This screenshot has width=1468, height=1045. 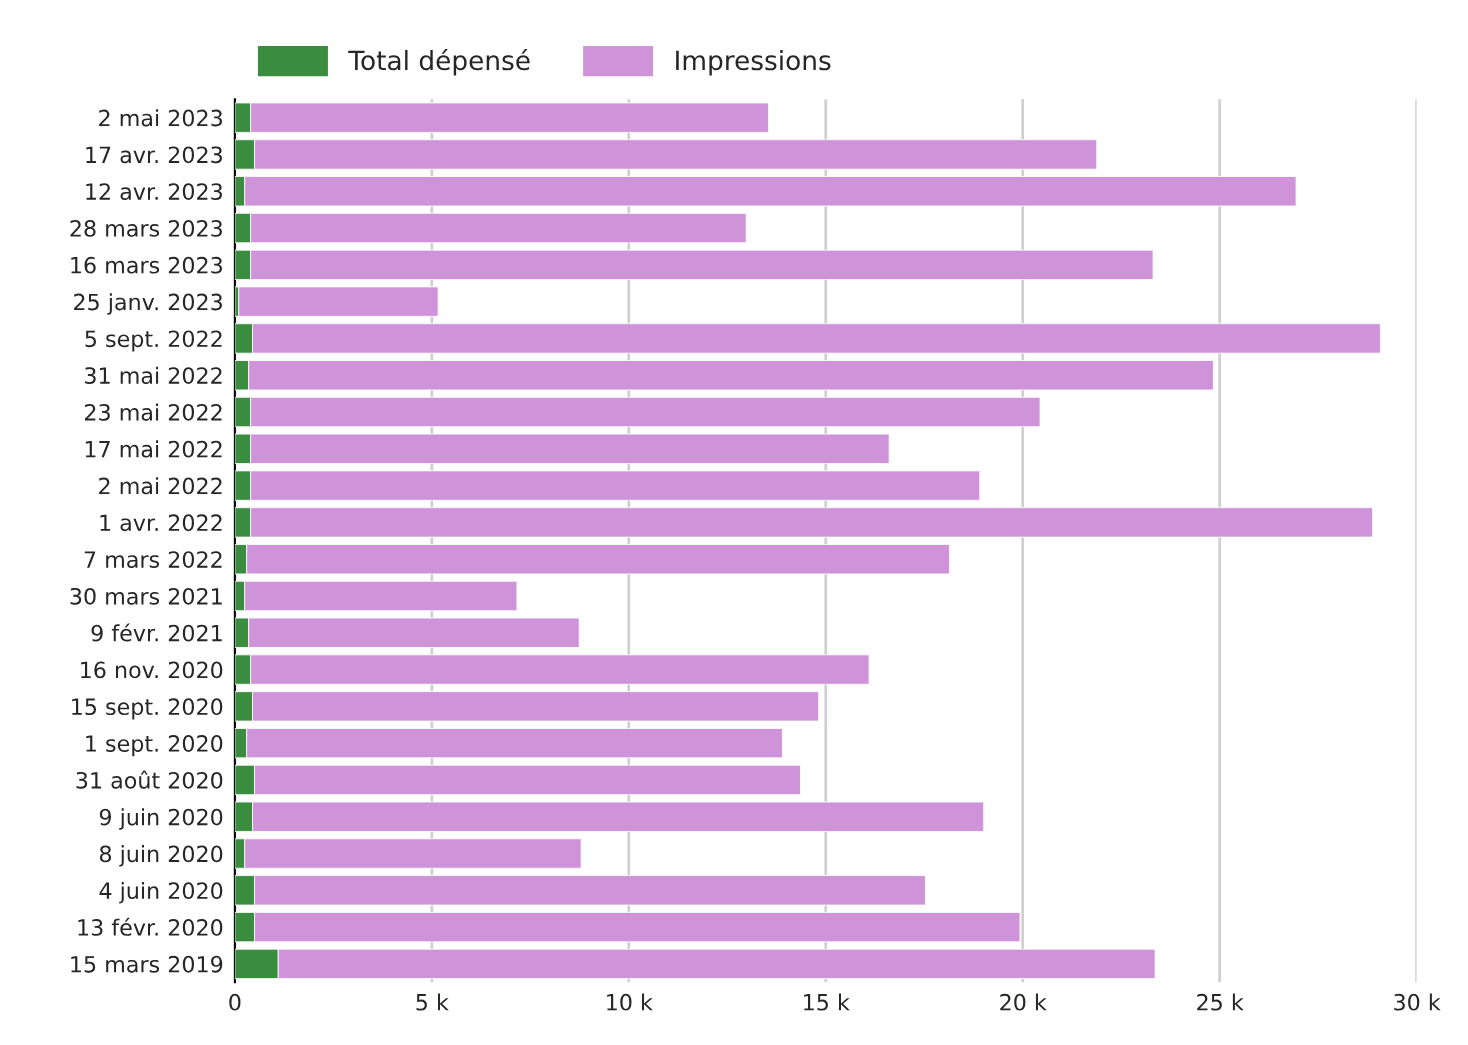 What do you see at coordinates (161, 856) in the screenshot?
I see `y-tick-label: 8 juin 2020` at bounding box center [161, 856].